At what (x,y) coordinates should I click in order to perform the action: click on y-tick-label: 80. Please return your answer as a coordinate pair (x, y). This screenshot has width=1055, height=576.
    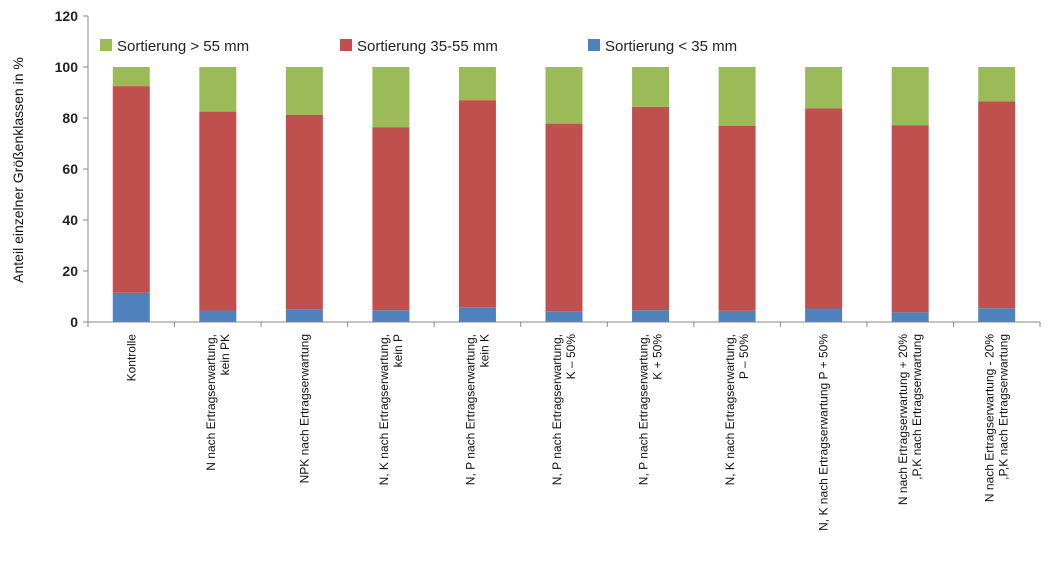
    Looking at the image, I should click on (70, 118).